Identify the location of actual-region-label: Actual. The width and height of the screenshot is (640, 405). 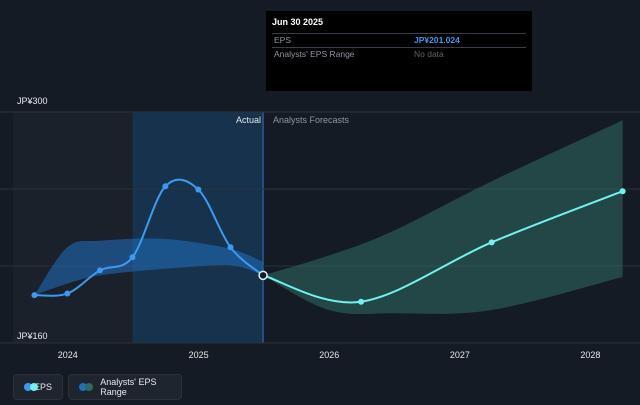
(248, 120).